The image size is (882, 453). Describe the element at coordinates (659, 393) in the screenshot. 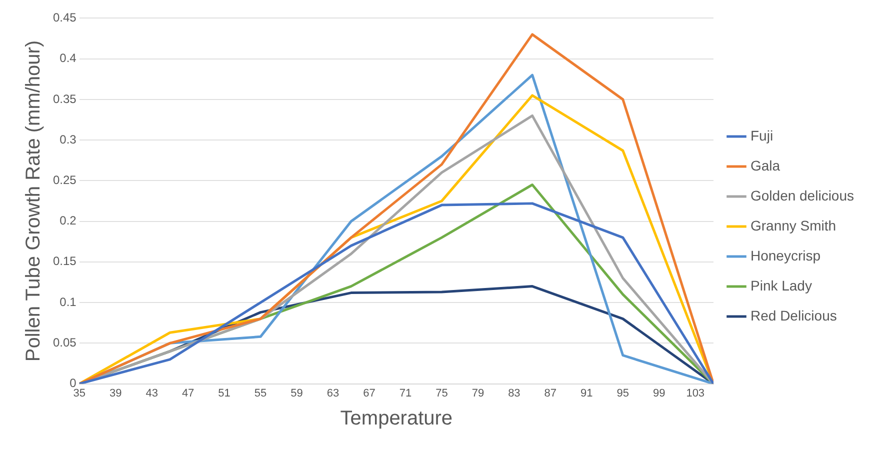

I see `x-tick-label: 99` at that location.